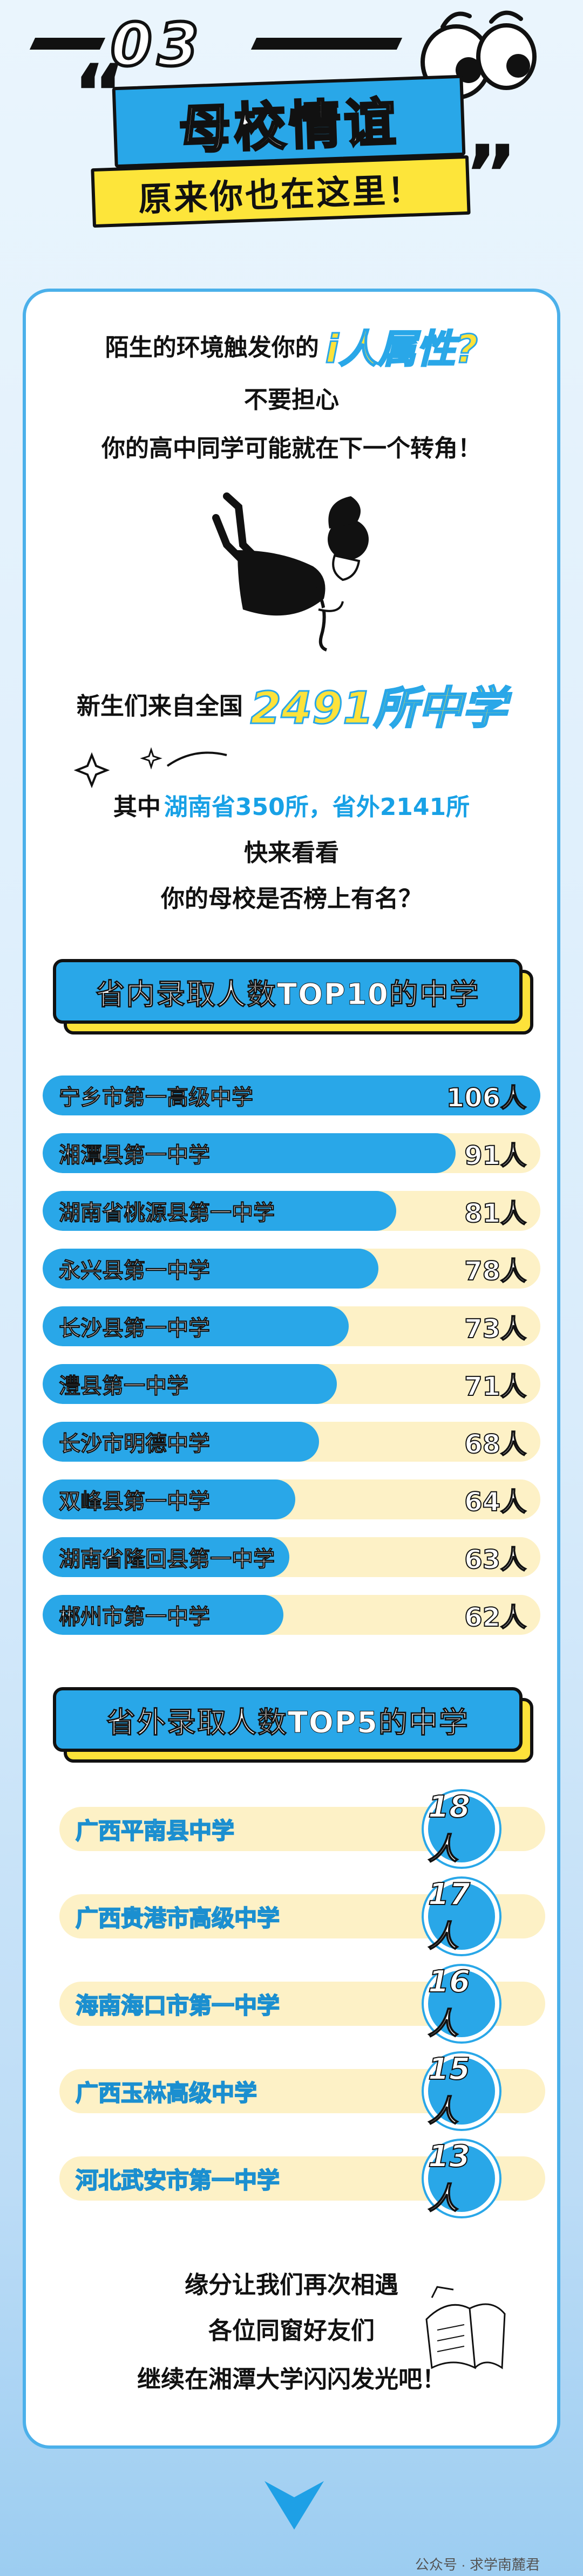  What do you see at coordinates (496, 1444) in the screenshot?
I see `top10-count: 68人` at bounding box center [496, 1444].